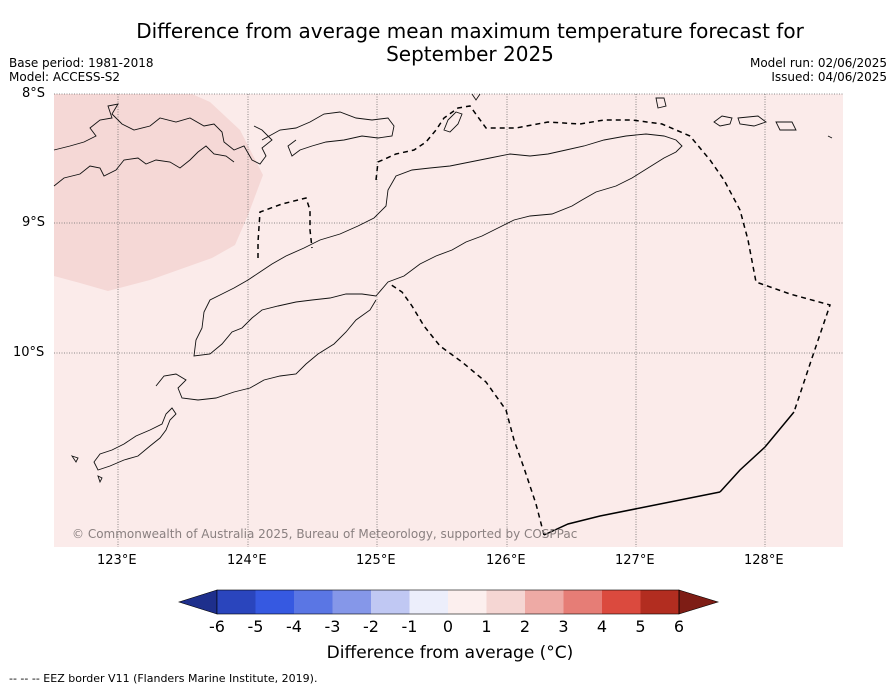  Describe the element at coordinates (829, 77) in the screenshot. I see `issued-date: Issued: 04/06/2025` at that location.